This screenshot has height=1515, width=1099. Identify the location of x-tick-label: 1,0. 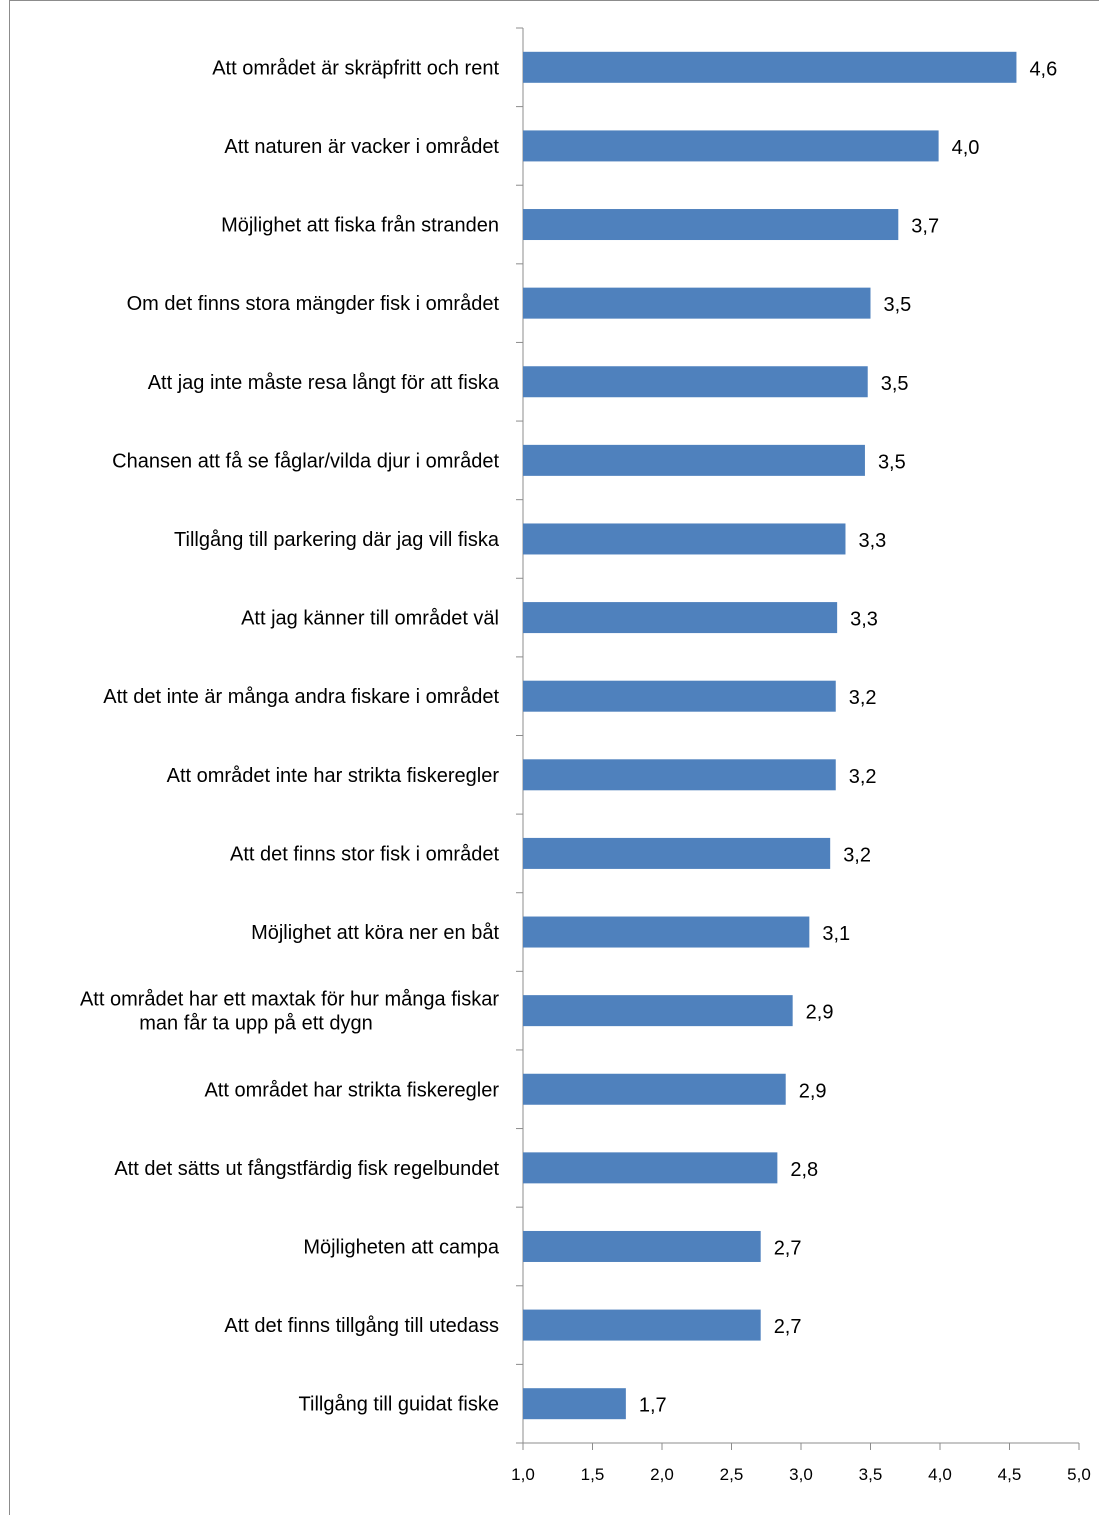
(523, 1474).